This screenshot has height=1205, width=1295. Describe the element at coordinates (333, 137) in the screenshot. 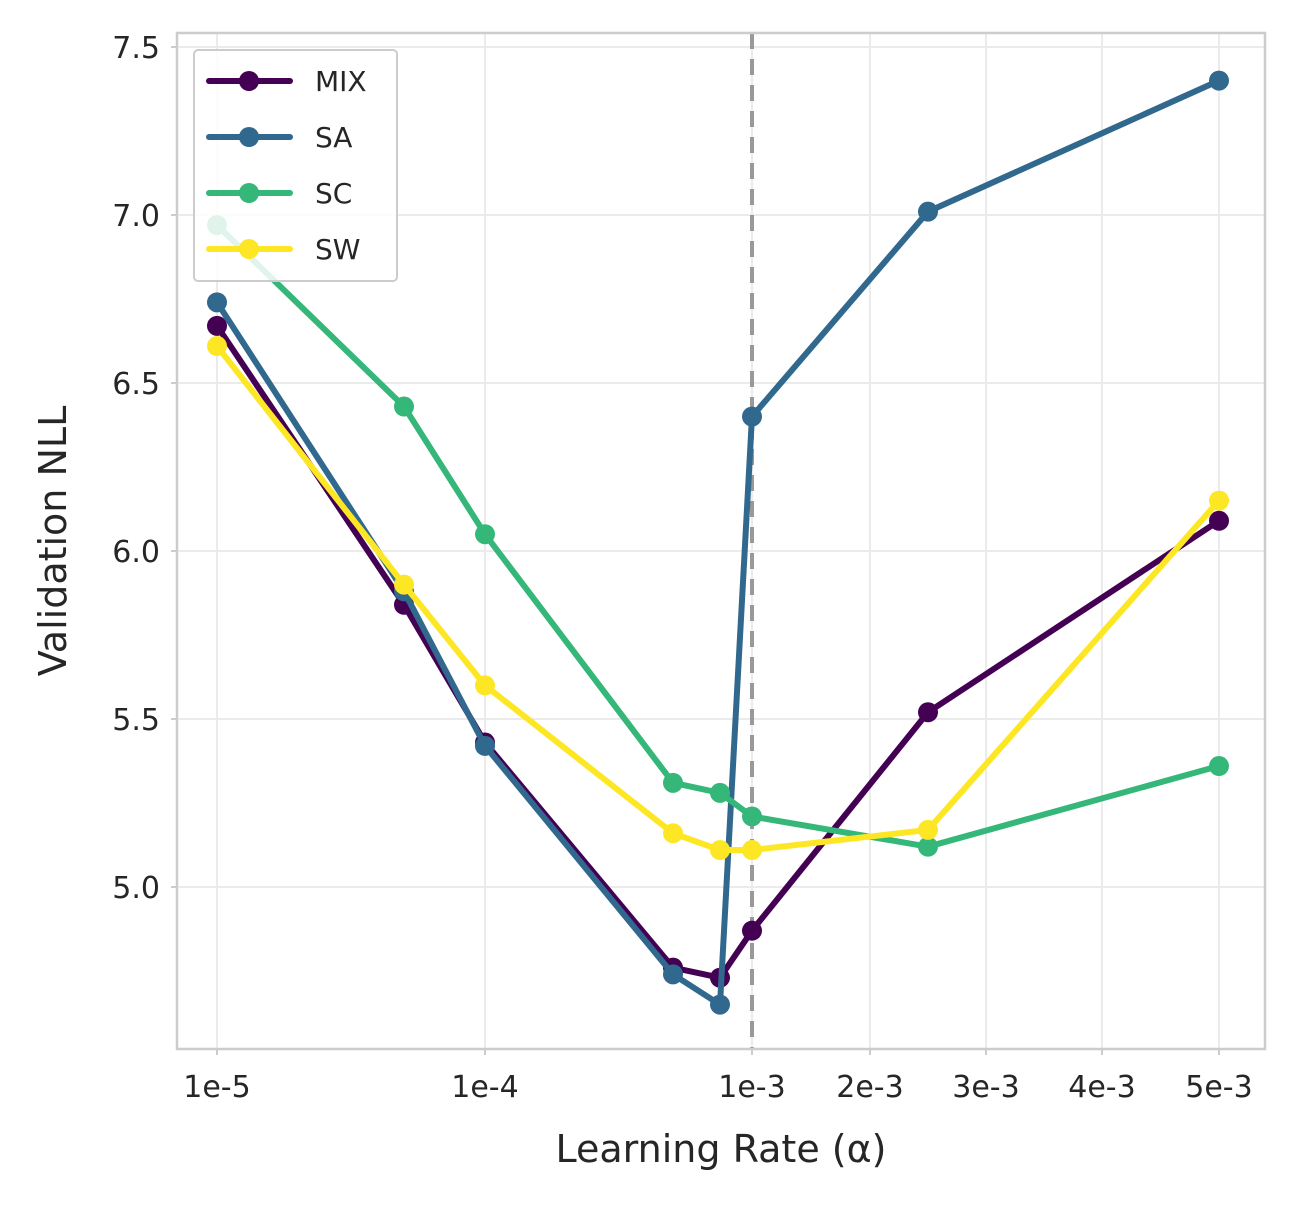

I see `legend-label: SA` at that location.